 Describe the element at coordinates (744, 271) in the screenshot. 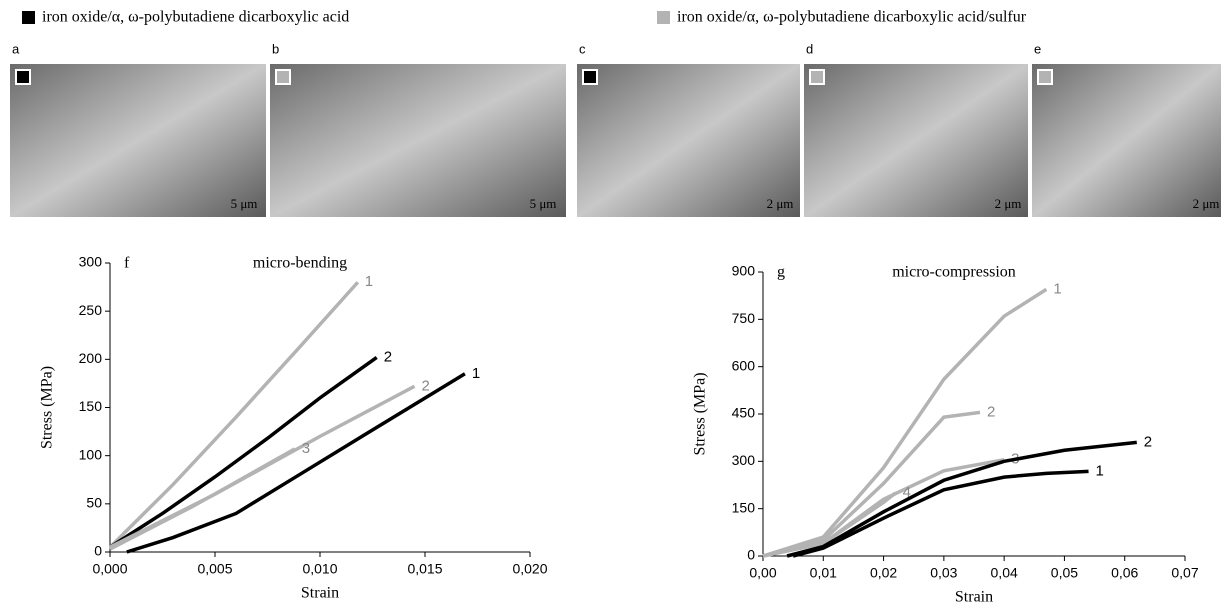

I see `y-tick-label: 900` at that location.